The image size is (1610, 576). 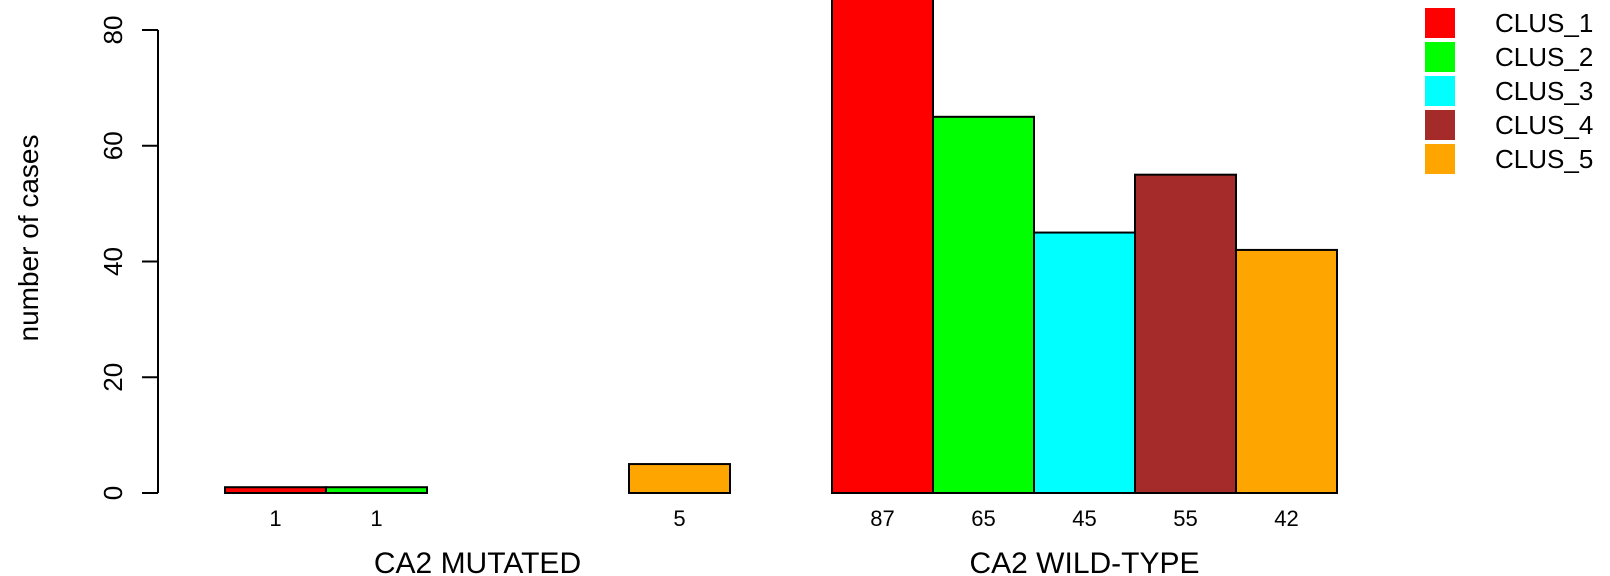 I want to click on bar-value-label: 42, so click(x=1286, y=518).